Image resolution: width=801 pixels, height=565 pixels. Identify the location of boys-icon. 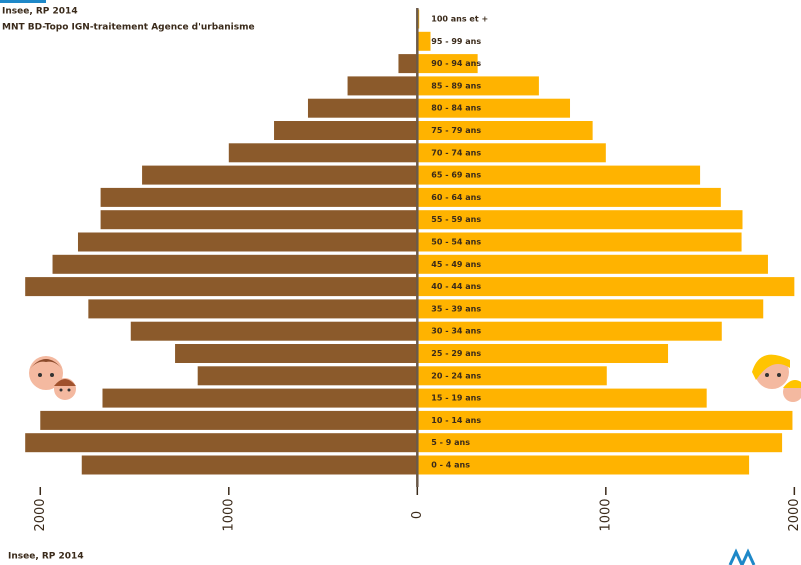
(52, 378).